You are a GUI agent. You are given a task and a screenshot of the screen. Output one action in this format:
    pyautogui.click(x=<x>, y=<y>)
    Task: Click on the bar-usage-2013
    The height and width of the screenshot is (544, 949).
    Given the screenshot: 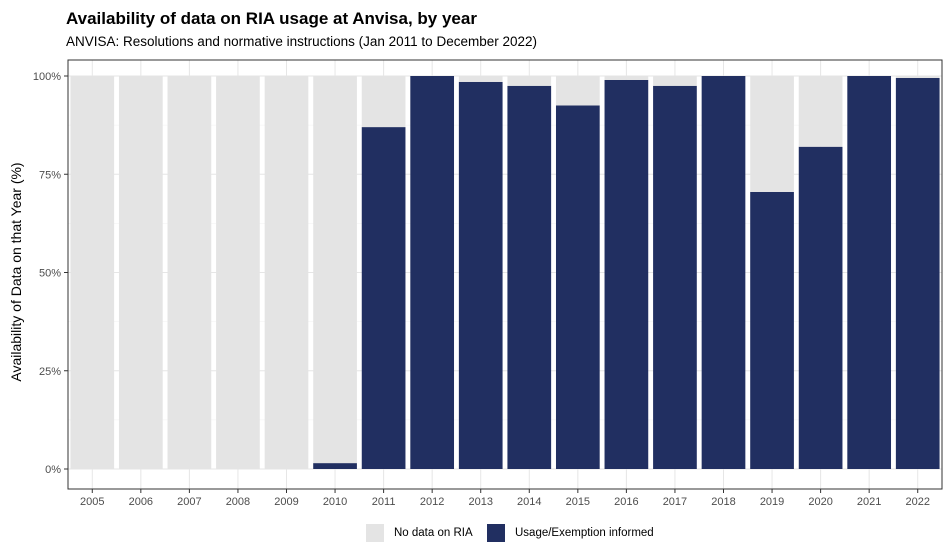 What is the action you would take?
    pyautogui.click(x=480, y=275)
    